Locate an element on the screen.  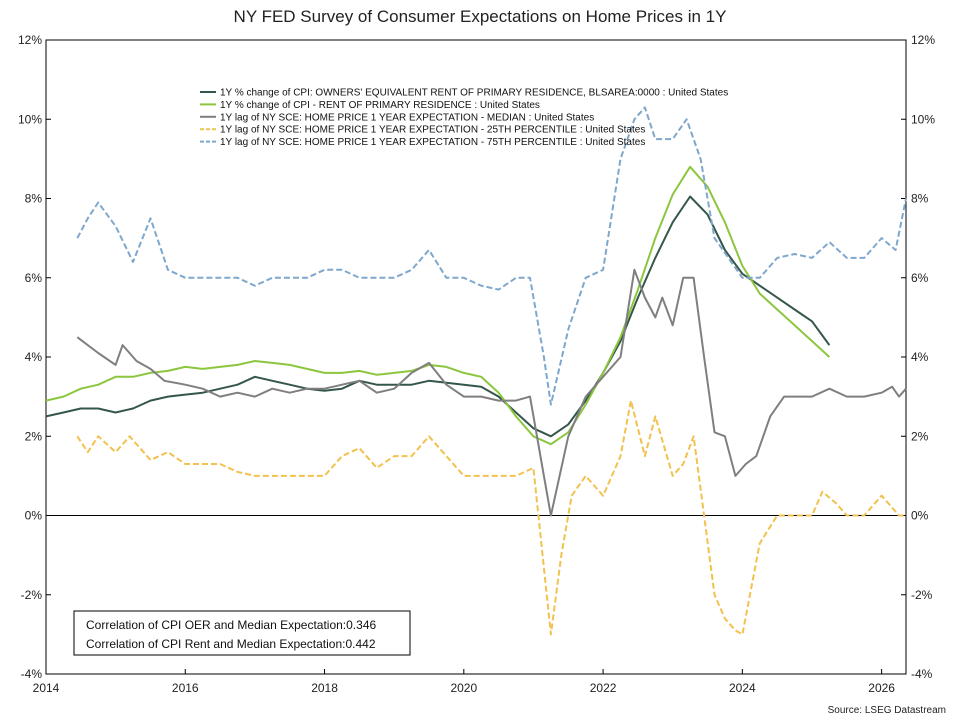
x-axis: 2014 2016 2018 2020 2022 2024 2026 is located at coordinates (464, 682).